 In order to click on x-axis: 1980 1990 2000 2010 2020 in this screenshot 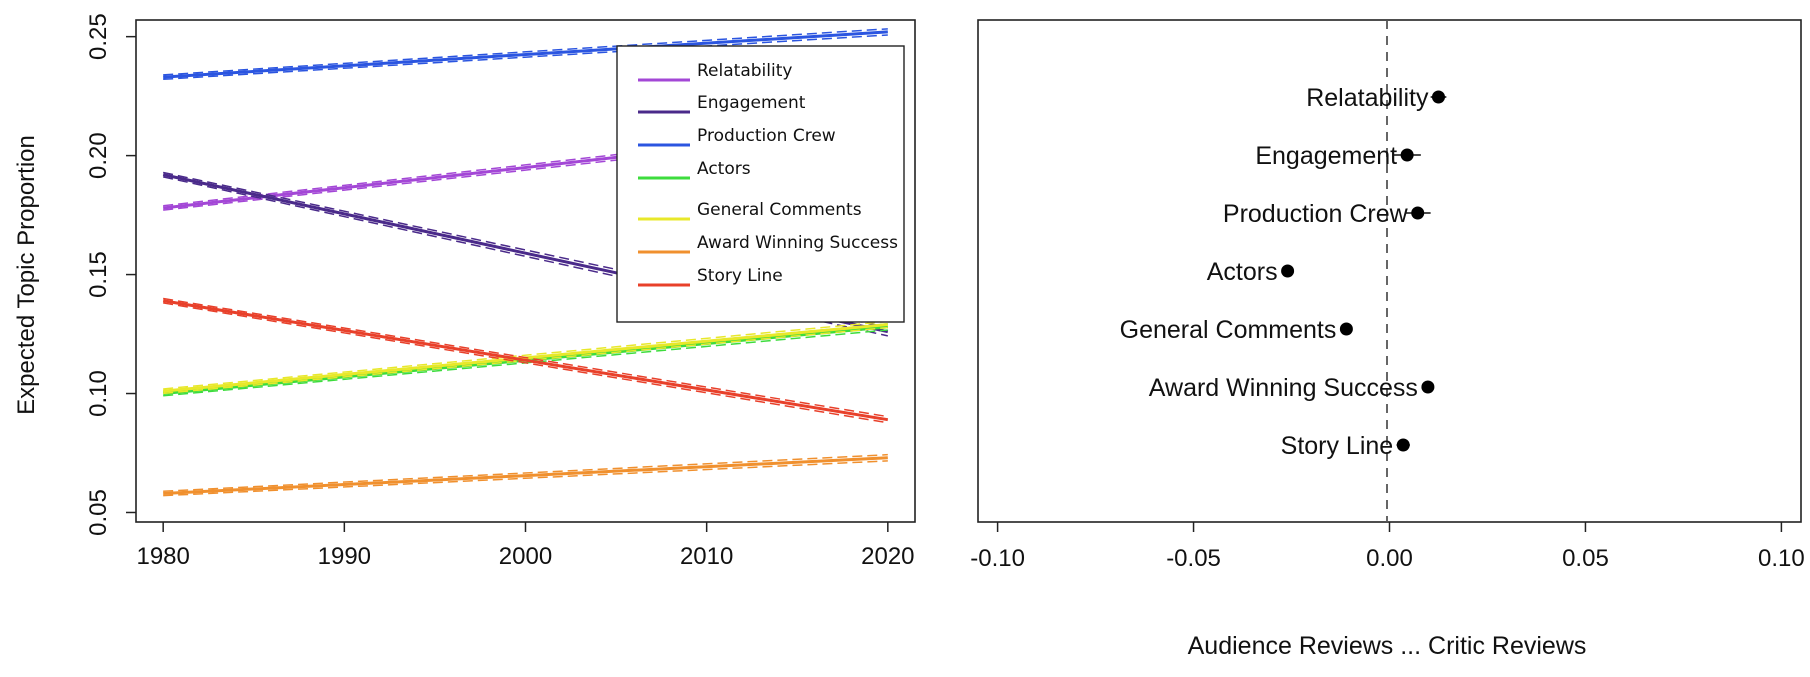, I will do `click(525, 546)`.